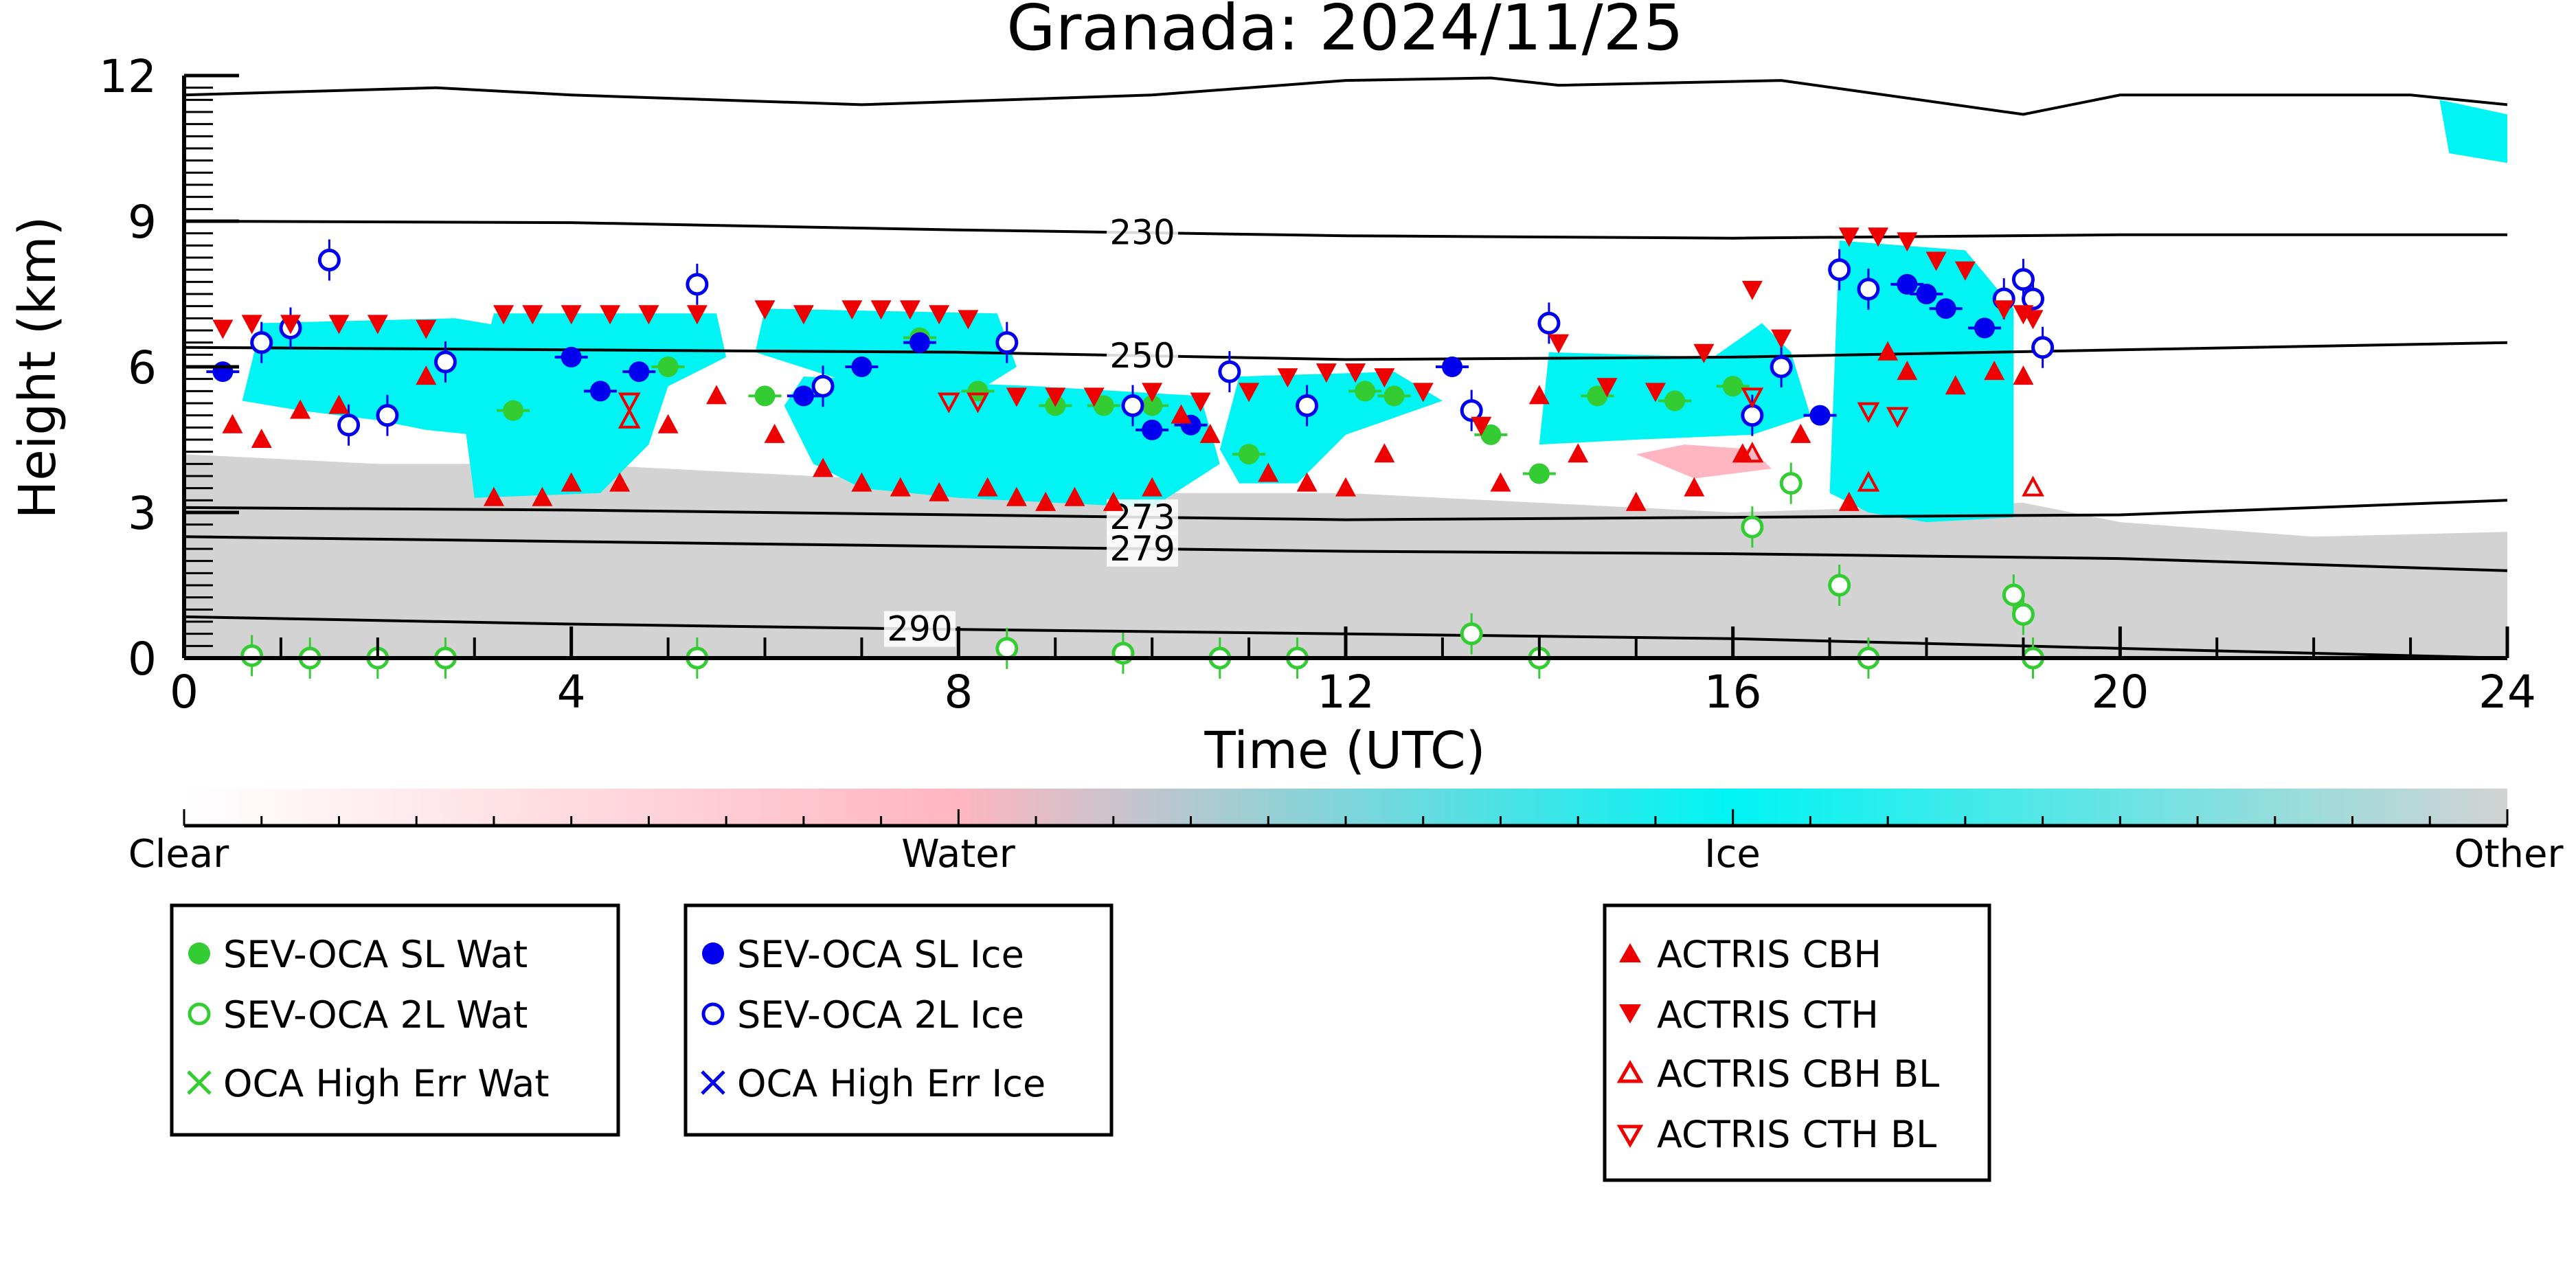  I want to click on isotherm-label-3: 279, so click(1142, 549).